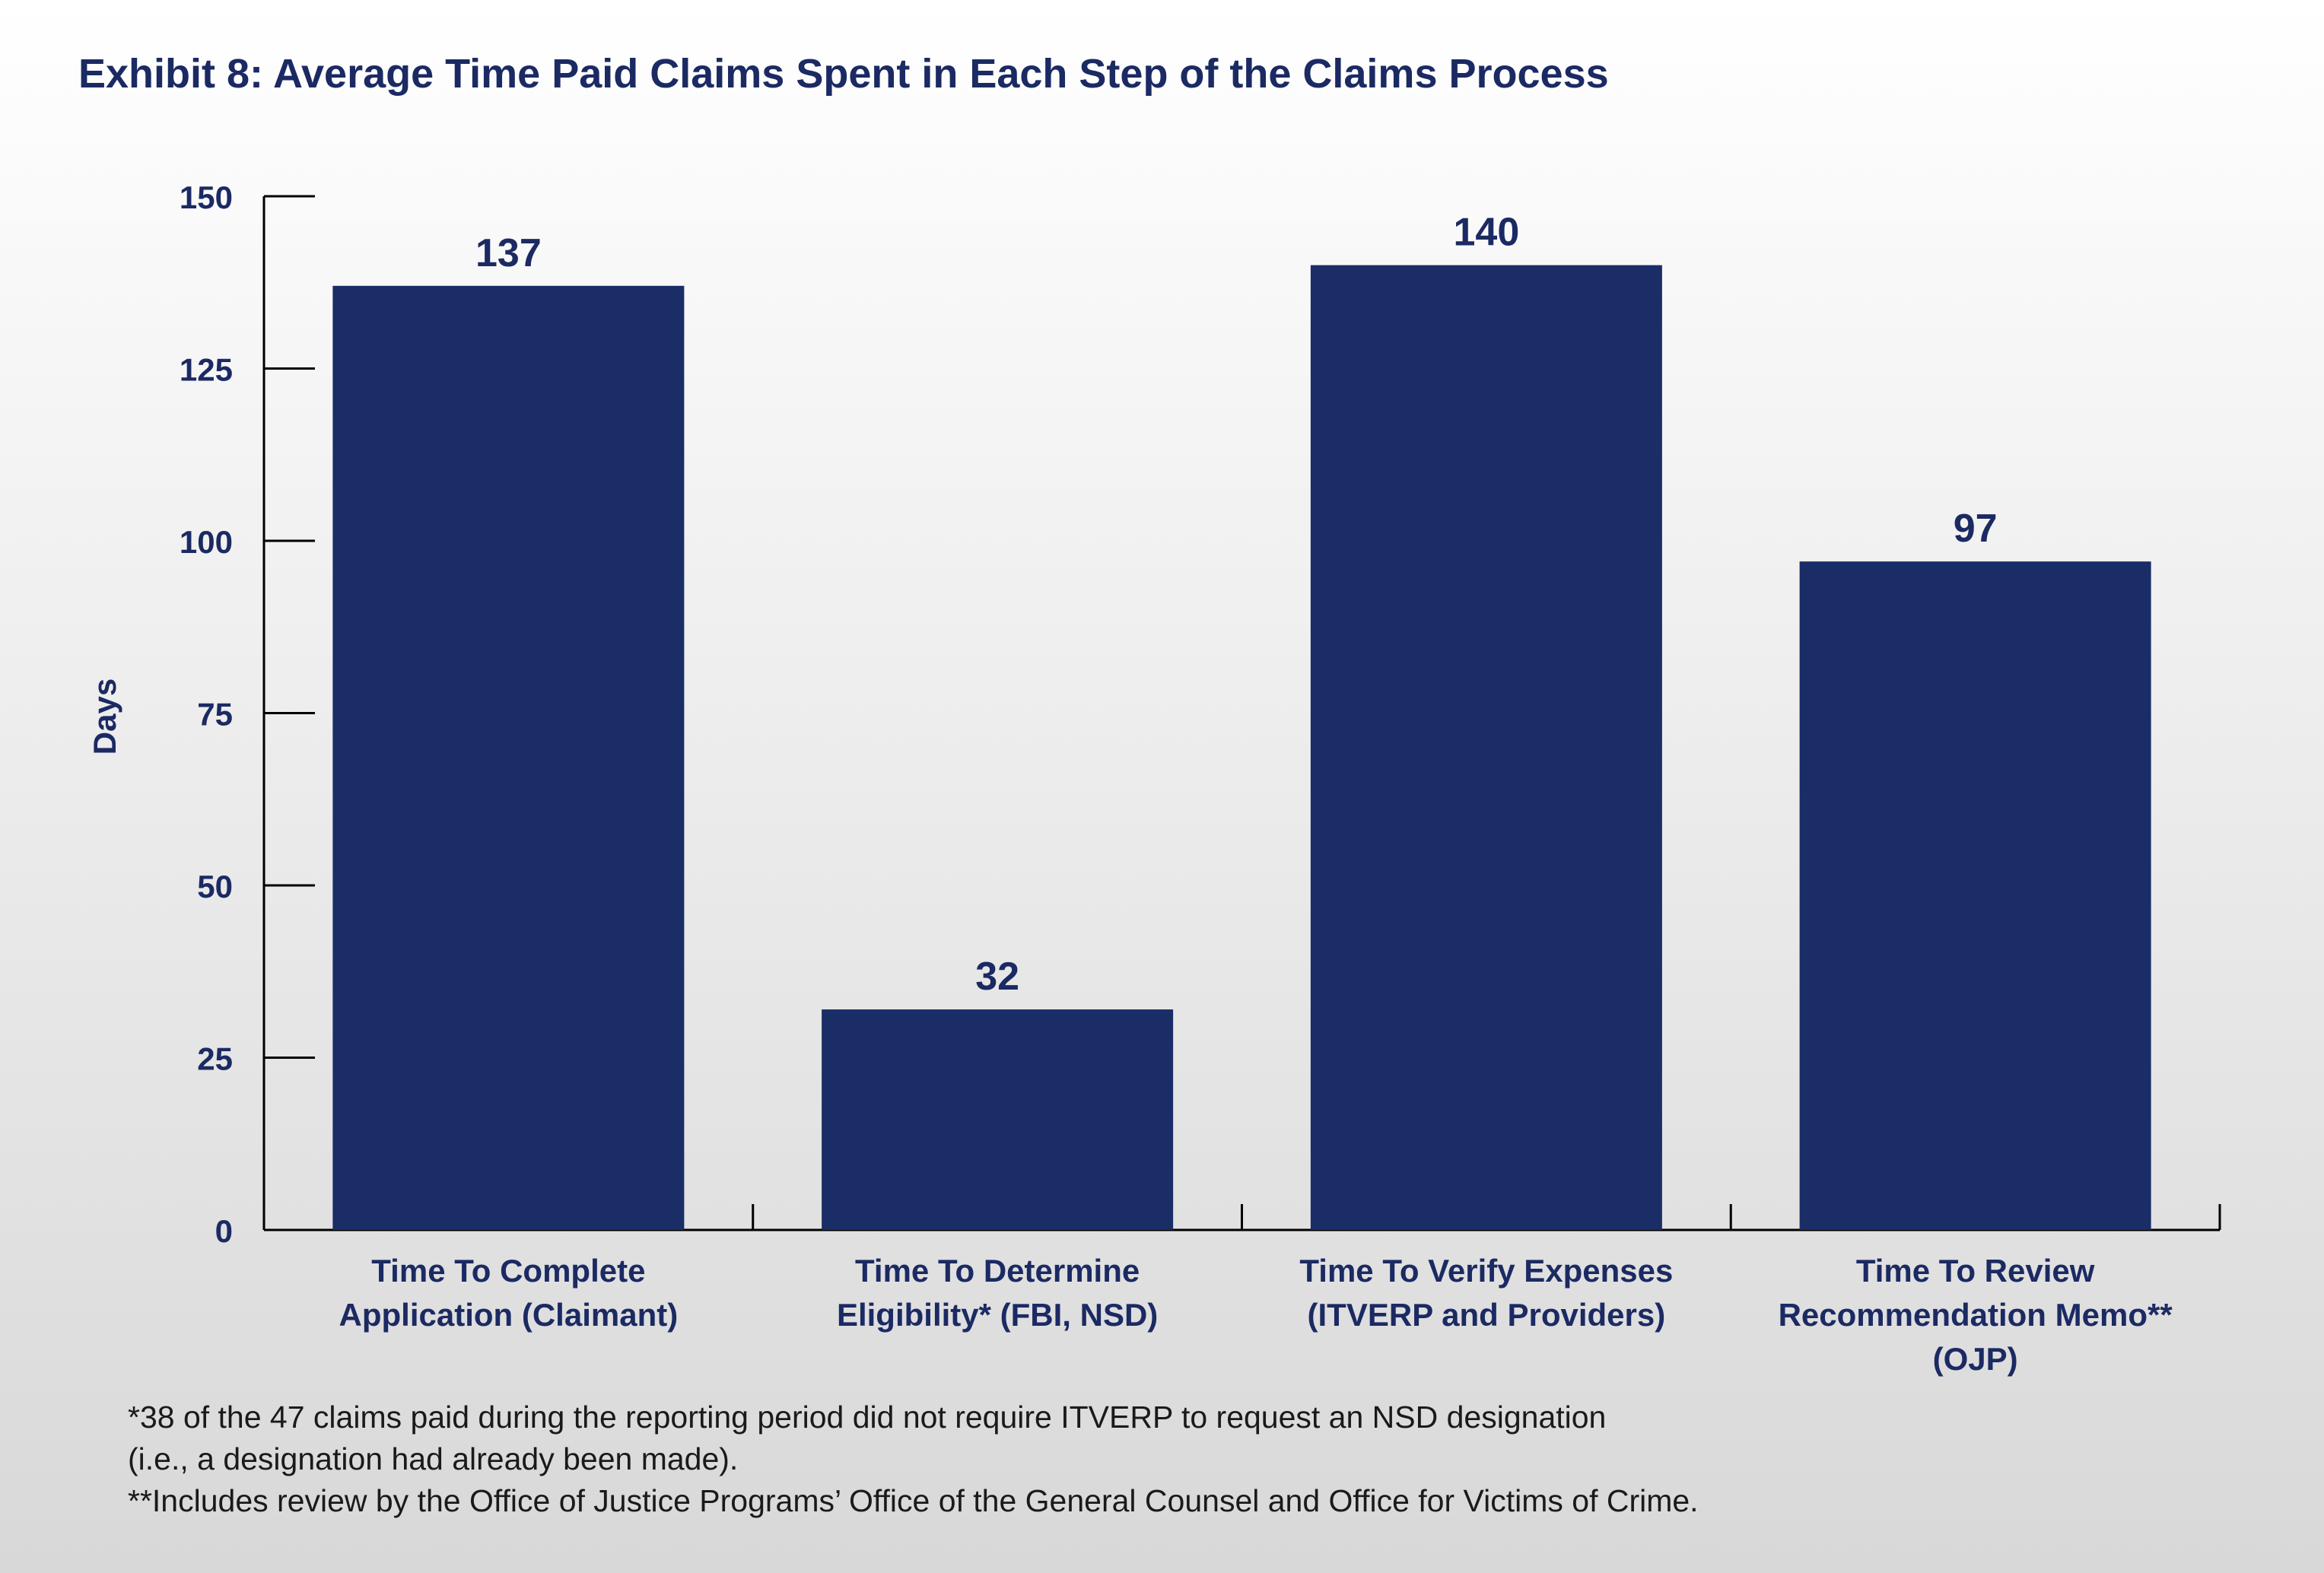 This screenshot has height=1573, width=2324. What do you see at coordinates (207, 370) in the screenshot?
I see `y-tick-label: 125` at bounding box center [207, 370].